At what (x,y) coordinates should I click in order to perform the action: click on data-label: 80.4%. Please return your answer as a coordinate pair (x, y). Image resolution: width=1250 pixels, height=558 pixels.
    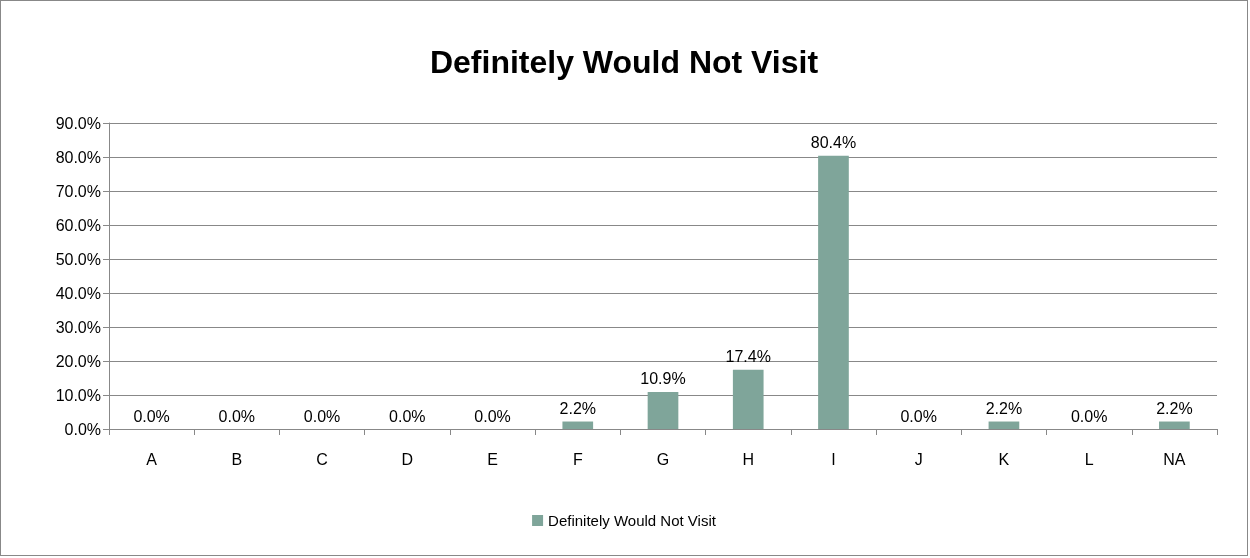
    Looking at the image, I should click on (833, 143).